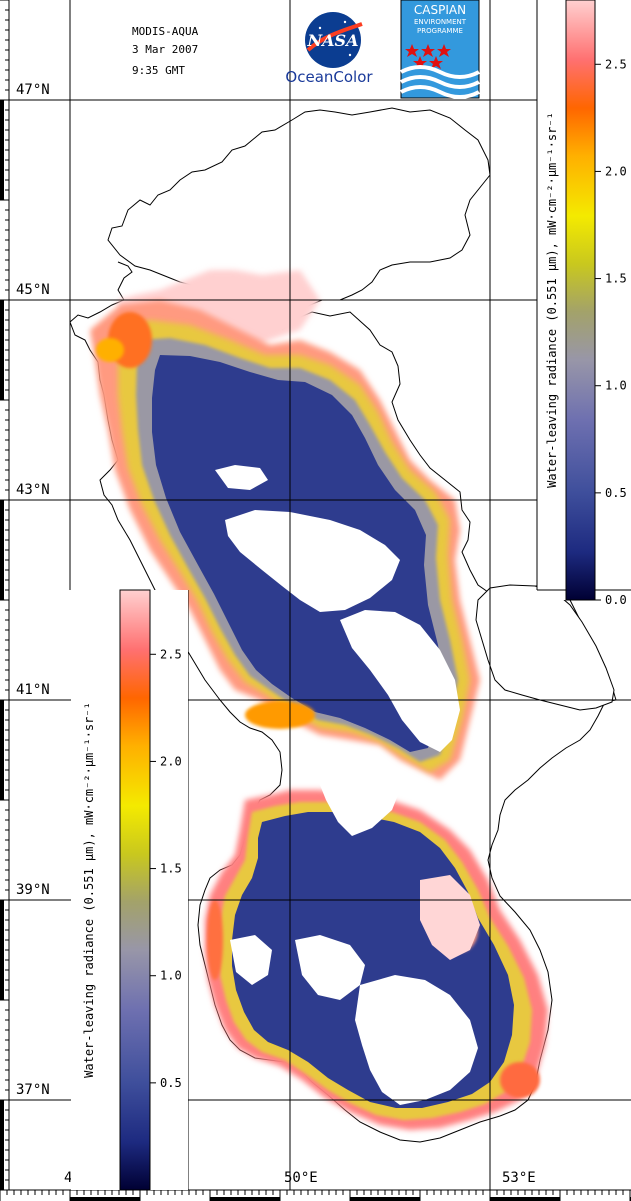  I want to click on acquisition-date: 3 Mar 2007, so click(165, 49).